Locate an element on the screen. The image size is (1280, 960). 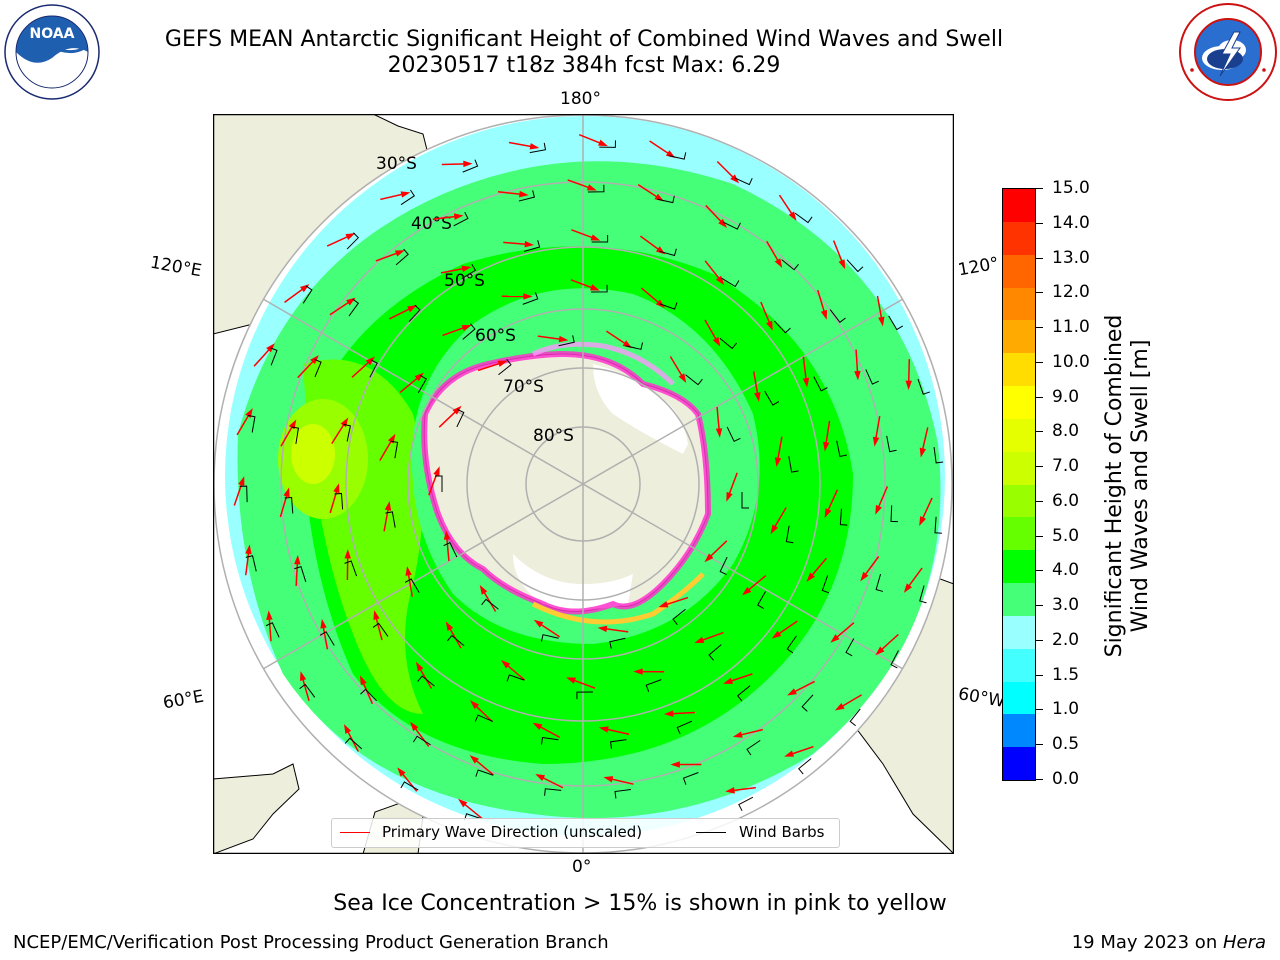
lat-label-80S: 80°S is located at coordinates (553, 436).